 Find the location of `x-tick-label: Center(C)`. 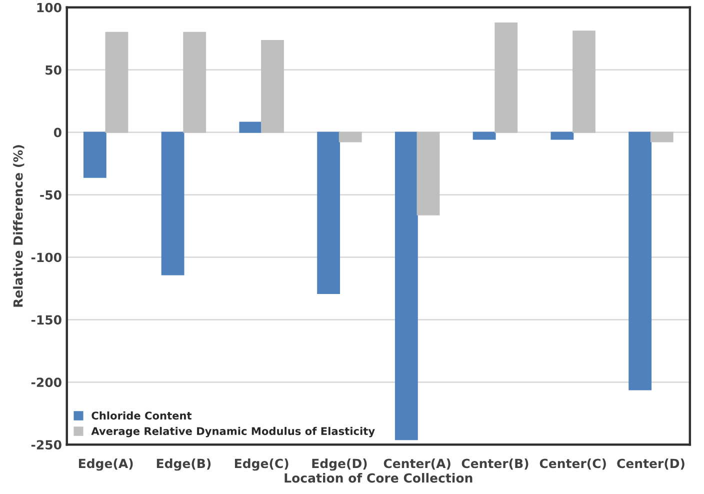

x-tick-label: Center(C) is located at coordinates (573, 464).